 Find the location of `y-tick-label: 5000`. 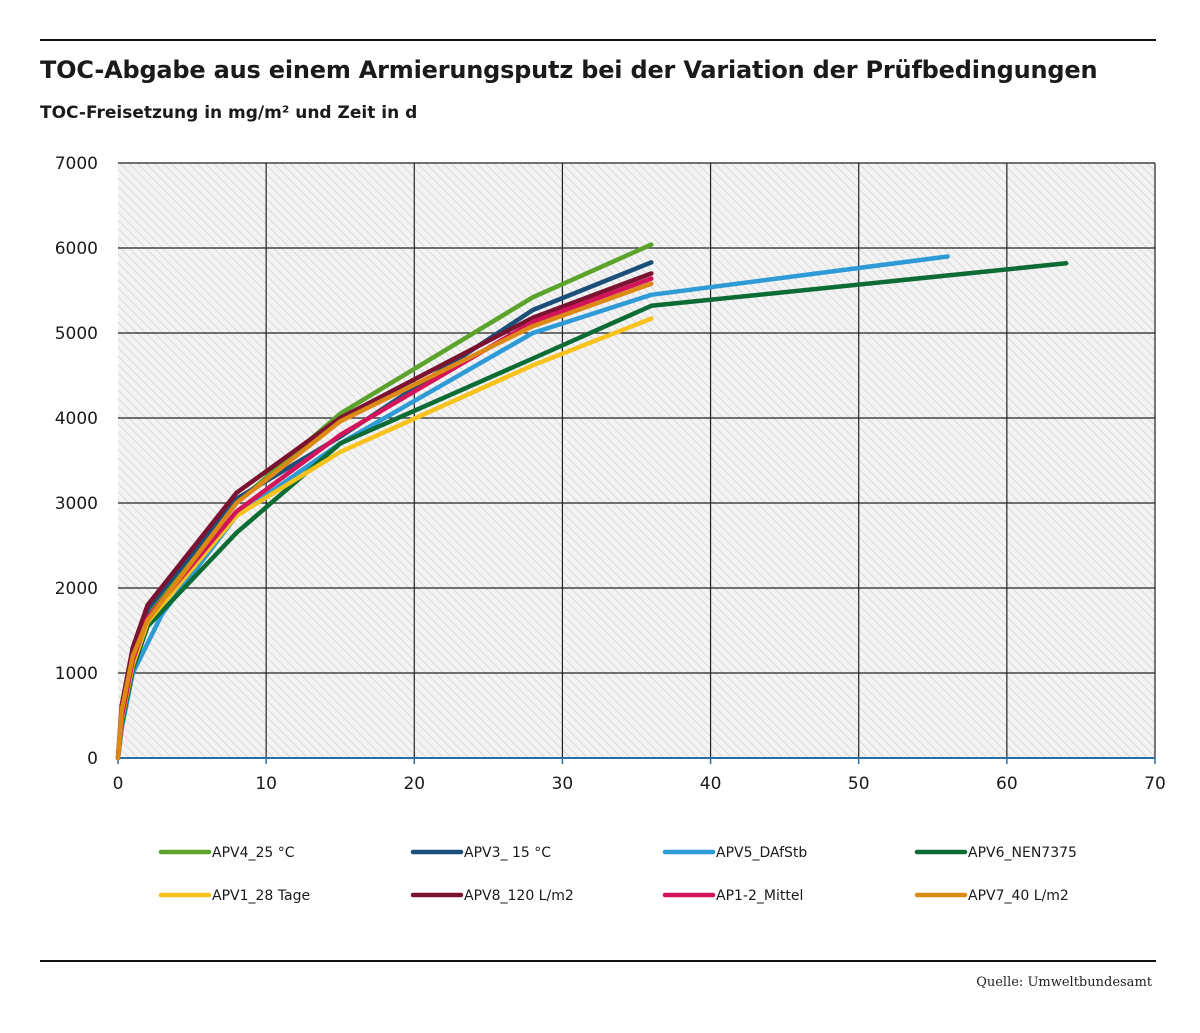

y-tick-label: 5000 is located at coordinates (76, 334).